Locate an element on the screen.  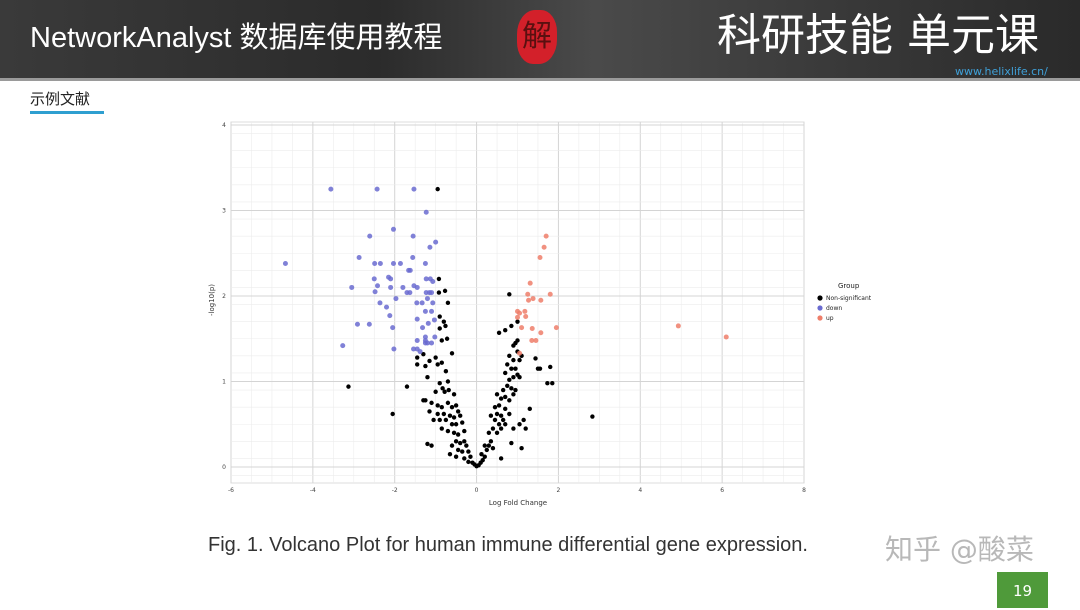
page-number: 19 is located at coordinates (1022, 590).